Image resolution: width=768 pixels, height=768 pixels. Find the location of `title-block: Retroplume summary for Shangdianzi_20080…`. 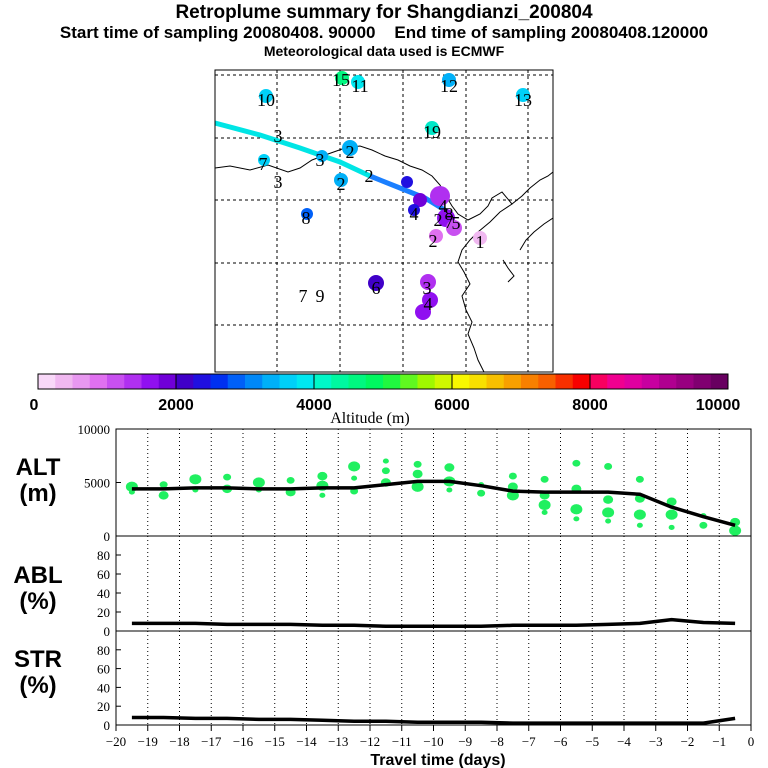

title-block: Retroplume summary for Shangdianzi_20080… is located at coordinates (384, 30).